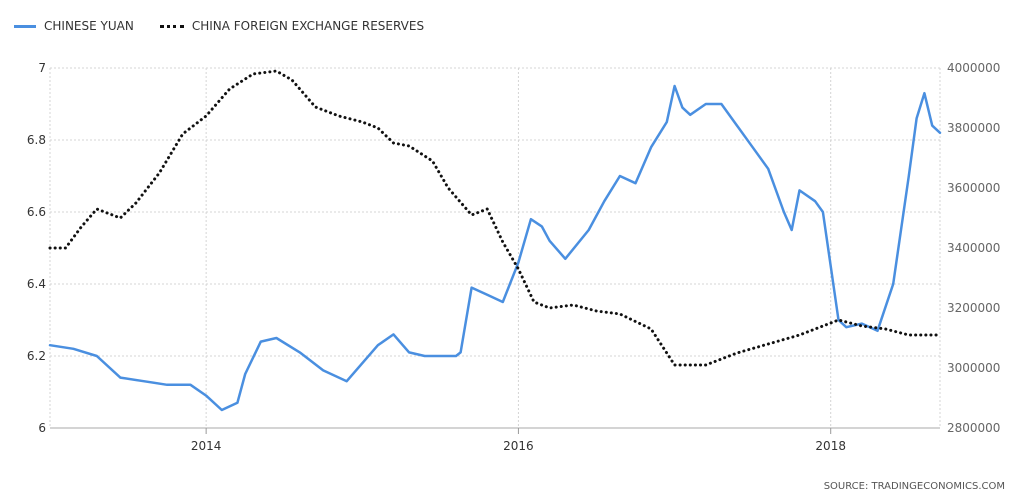 This screenshot has width=1023, height=503. What do you see at coordinates (36, 356) in the screenshot?
I see `left-tick-label: 6.2` at bounding box center [36, 356].